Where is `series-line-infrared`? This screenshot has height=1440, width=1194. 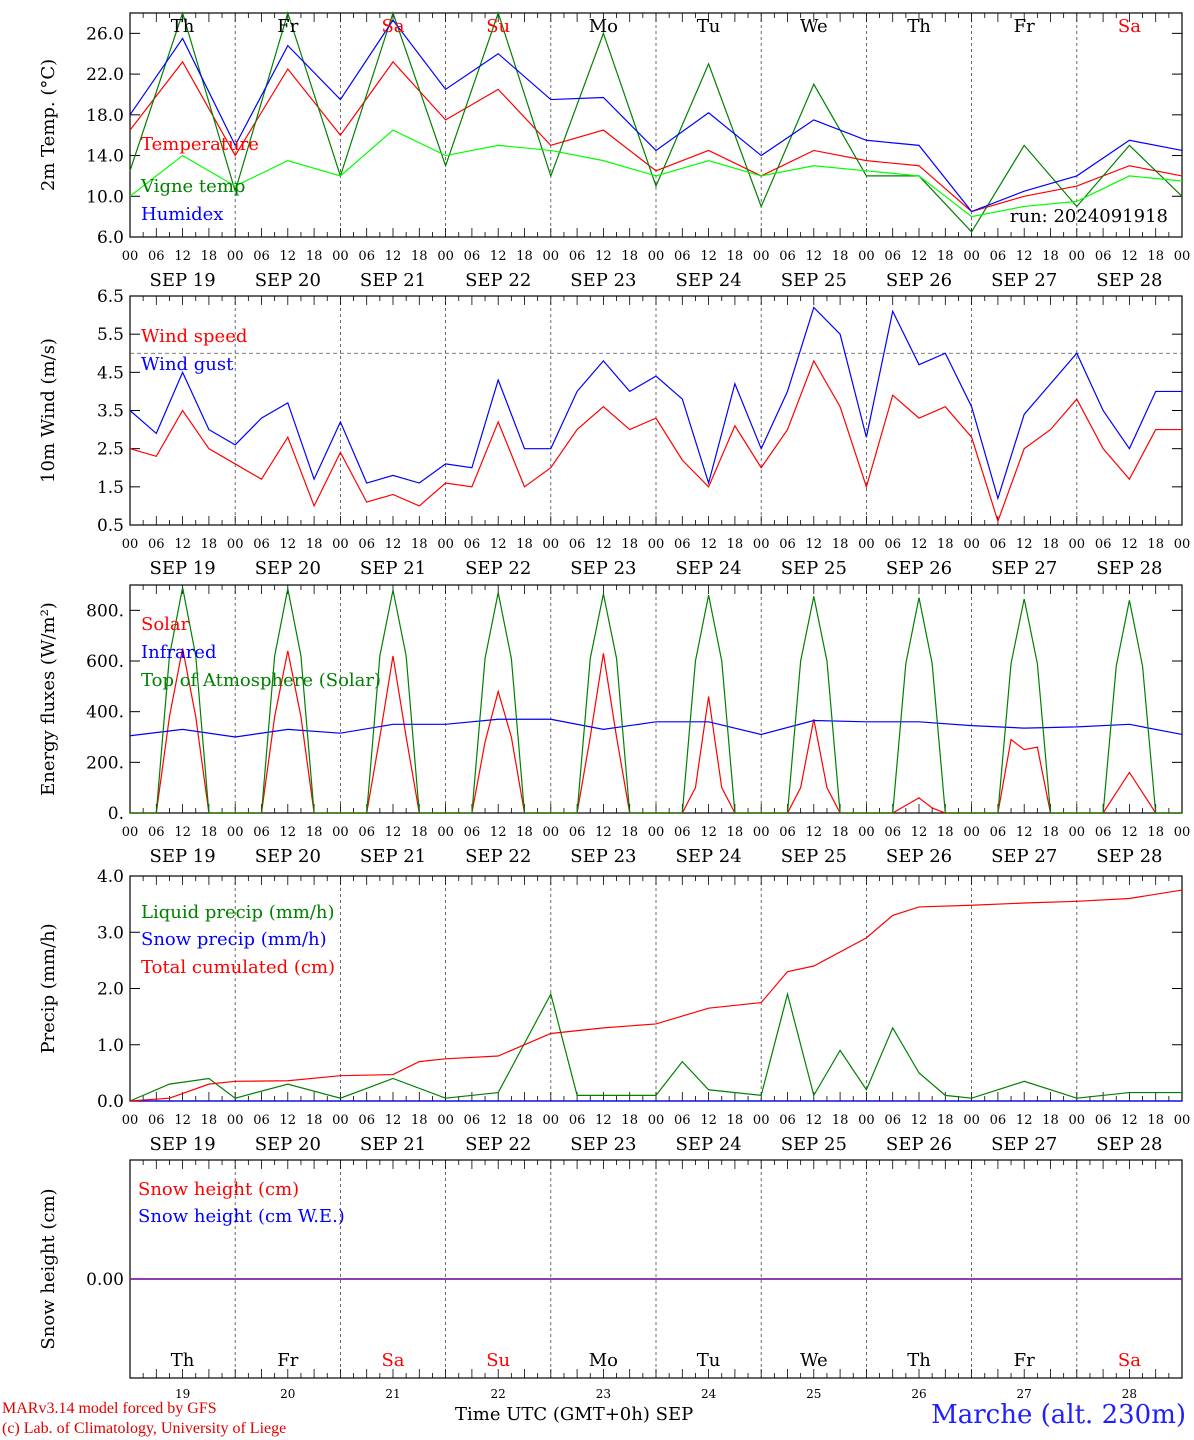
series-line-infrared is located at coordinates (656, 728).